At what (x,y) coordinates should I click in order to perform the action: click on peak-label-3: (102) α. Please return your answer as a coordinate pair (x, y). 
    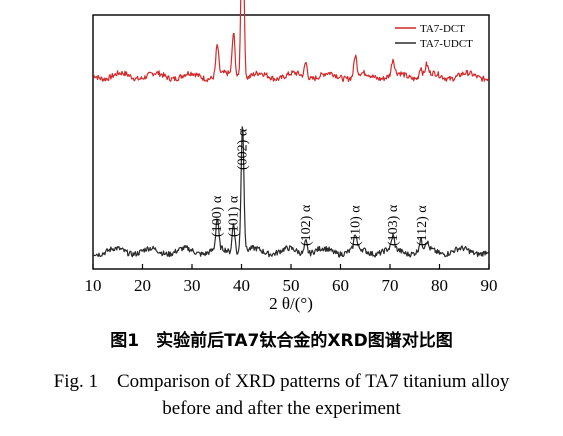
    Looking at the image, I should click on (306, 225).